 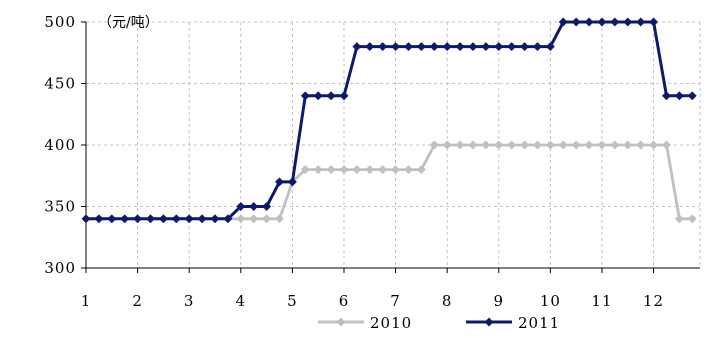 I want to click on y-tick-label: 350, so click(x=60, y=207).